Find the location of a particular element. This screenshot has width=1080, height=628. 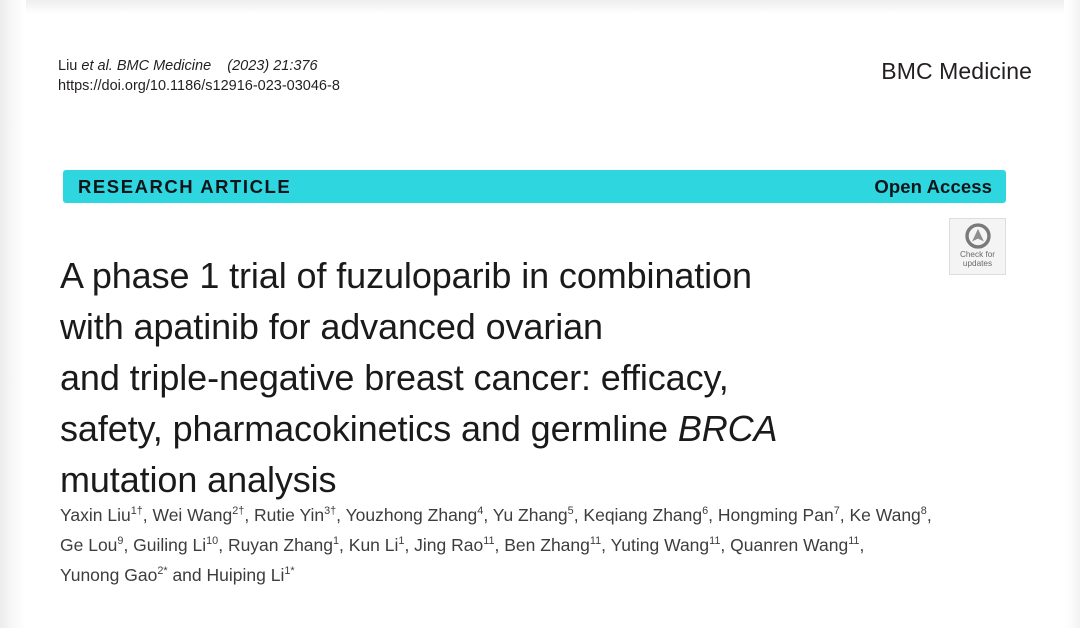

check-for-updates-label: Check for updates is located at coordinates (977, 259).